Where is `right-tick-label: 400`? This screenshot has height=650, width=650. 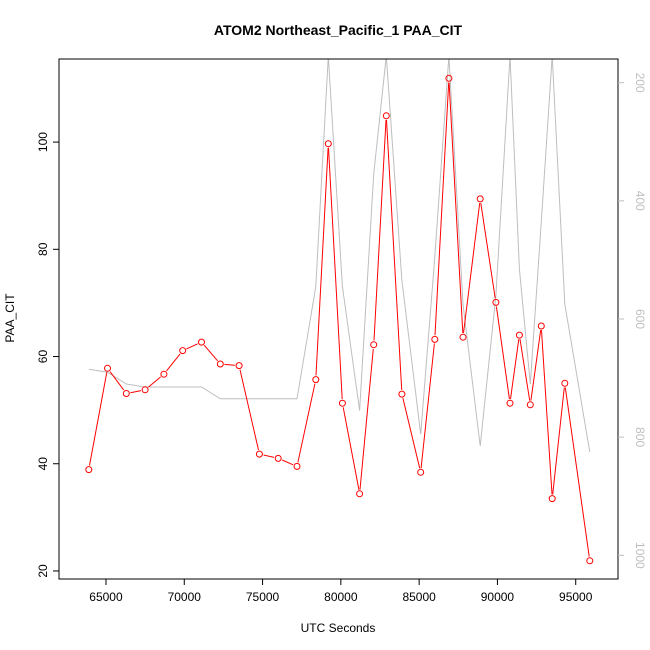 right-tick-label: 400 is located at coordinates (640, 201).